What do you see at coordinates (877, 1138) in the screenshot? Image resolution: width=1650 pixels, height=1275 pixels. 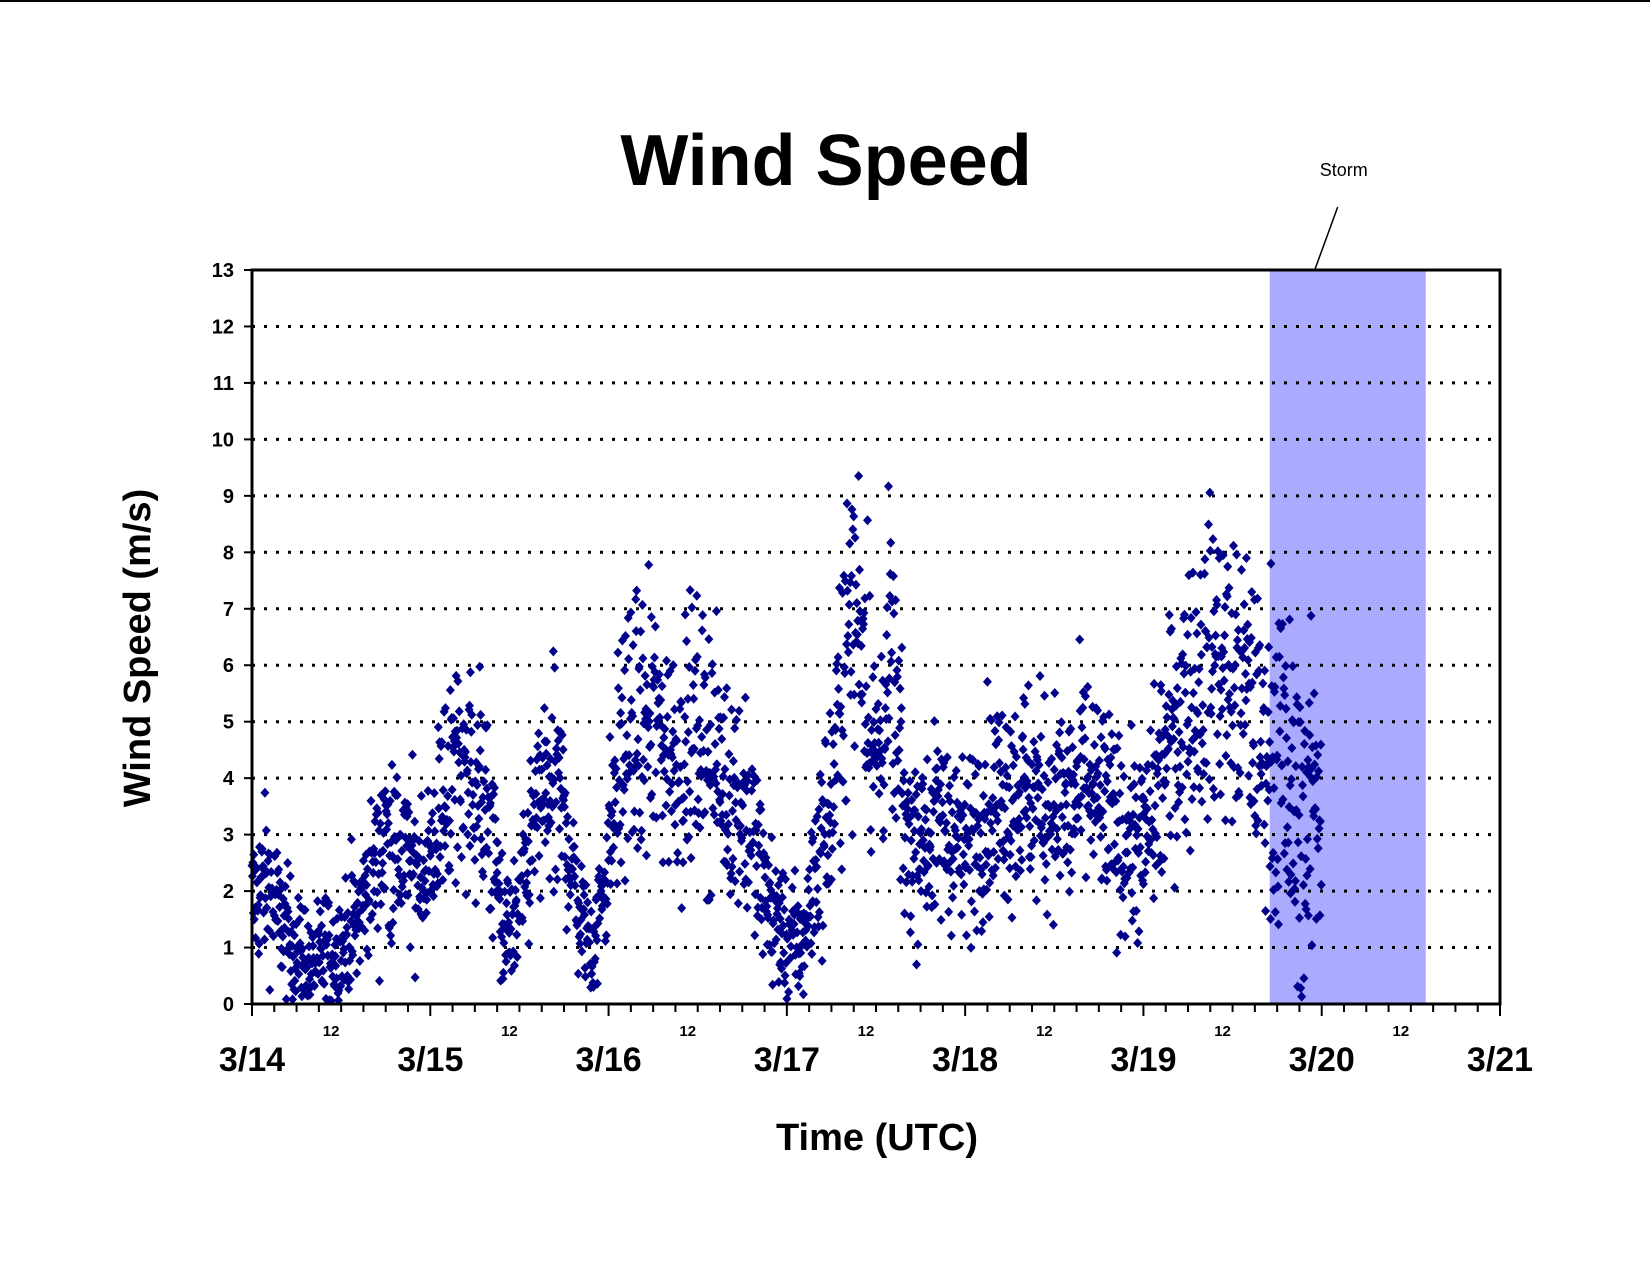 I see `x-axis-label: Time (UTC)` at bounding box center [877, 1138].